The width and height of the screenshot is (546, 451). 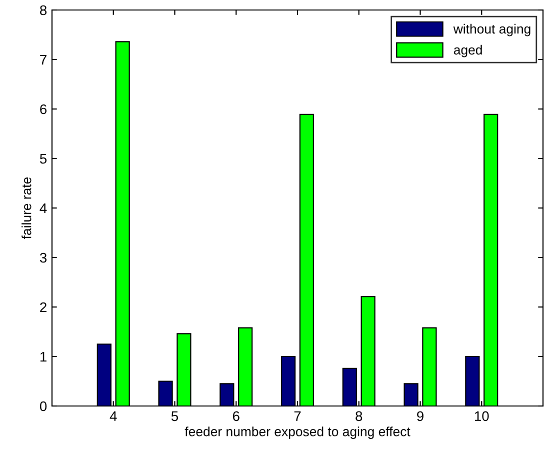 What do you see at coordinates (43, 159) in the screenshot?
I see `y-tick-label: 5` at bounding box center [43, 159].